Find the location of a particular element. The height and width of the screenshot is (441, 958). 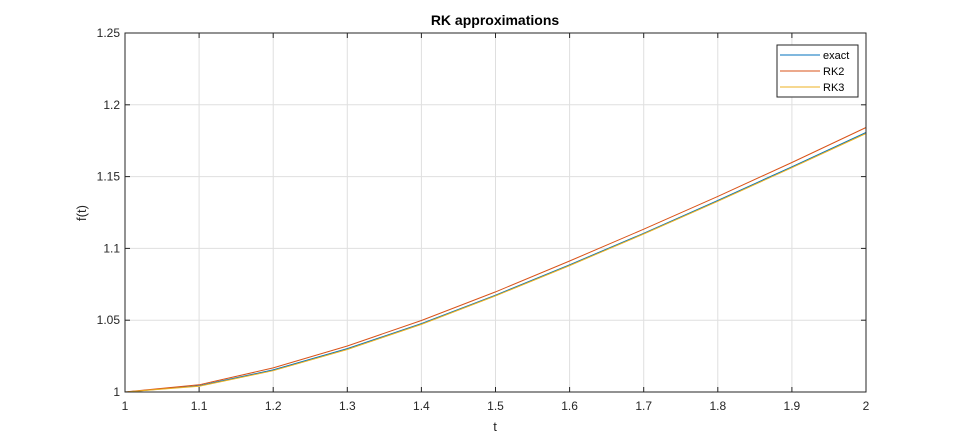

x-tick-label: 1.8 is located at coordinates (717, 406).